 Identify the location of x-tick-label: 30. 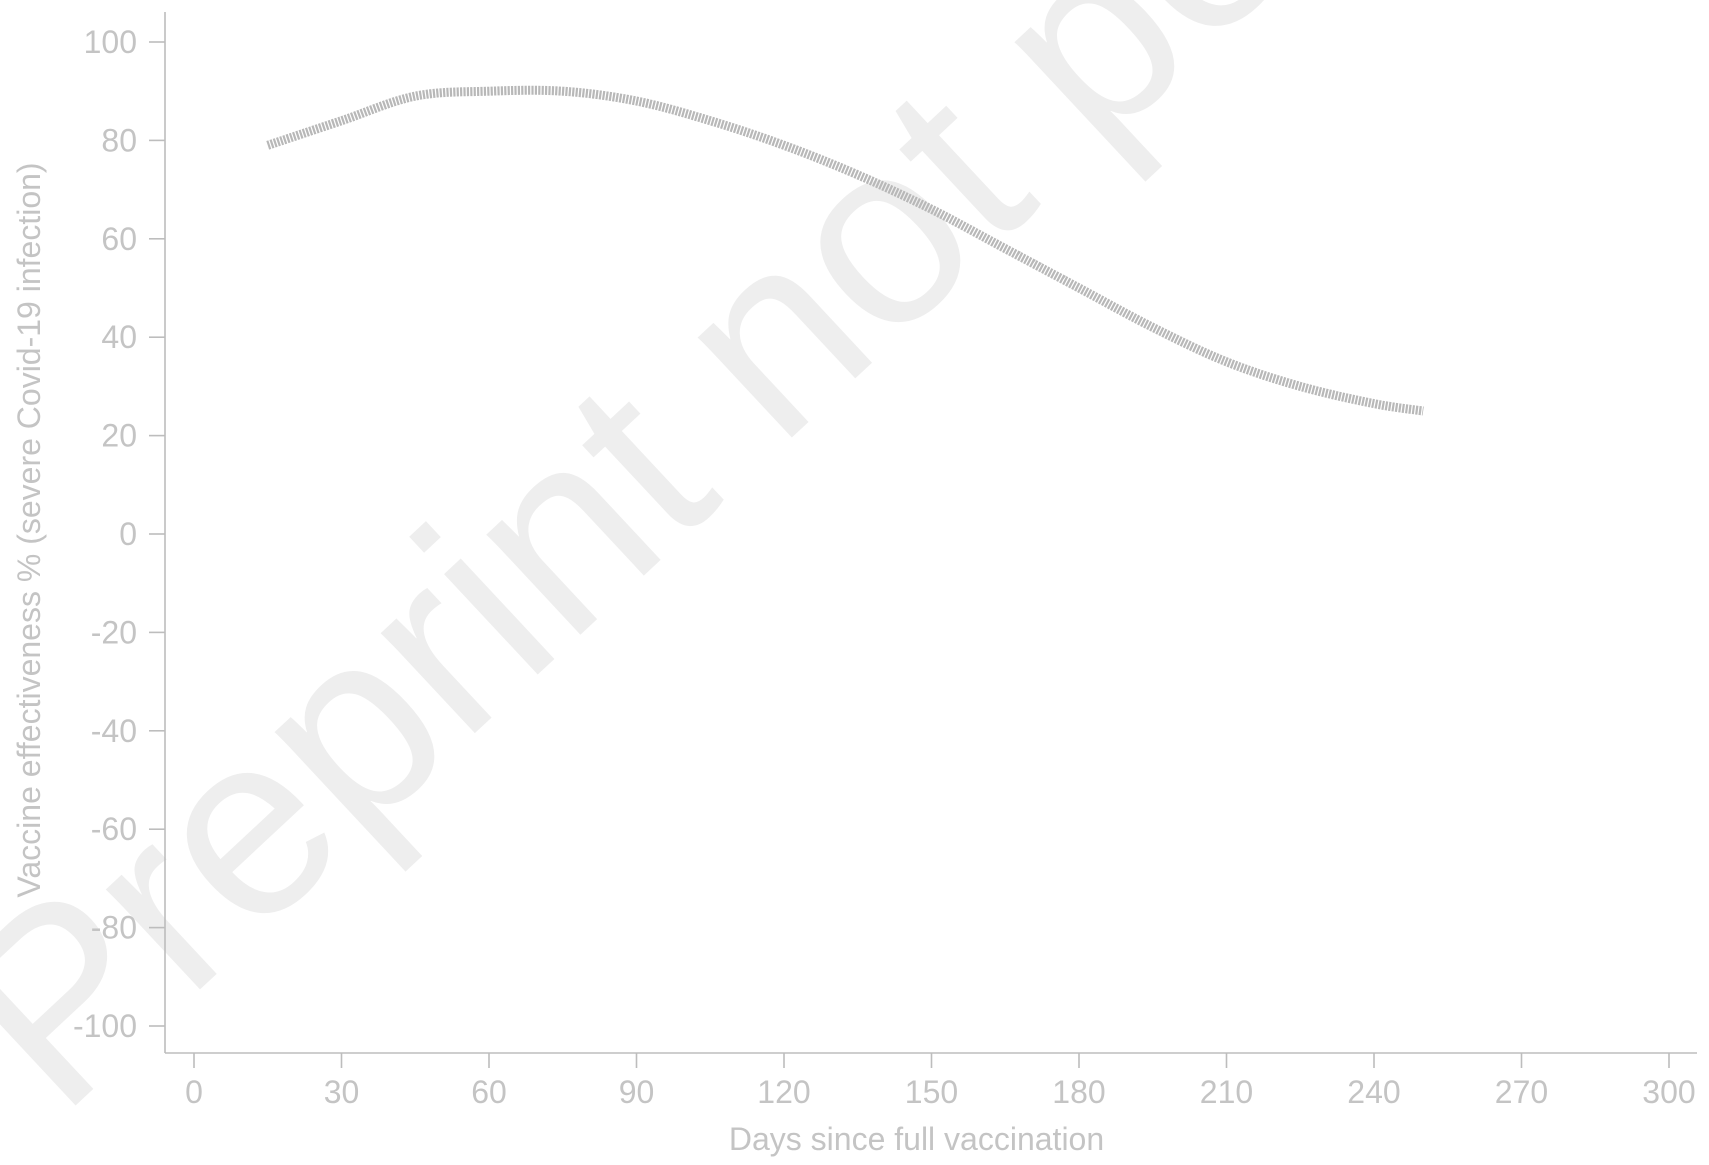
(342, 1092).